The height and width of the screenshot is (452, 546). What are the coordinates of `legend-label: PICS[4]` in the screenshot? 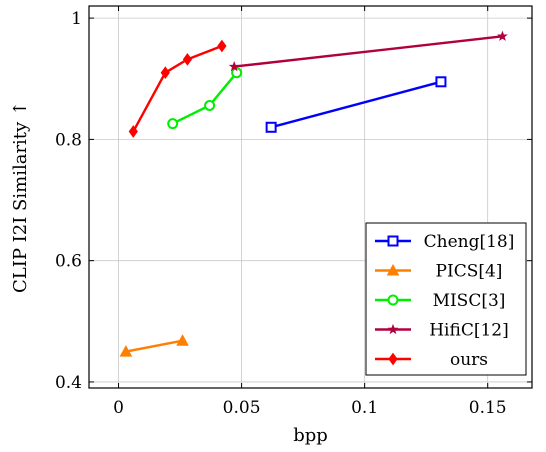 It's located at (469, 272).